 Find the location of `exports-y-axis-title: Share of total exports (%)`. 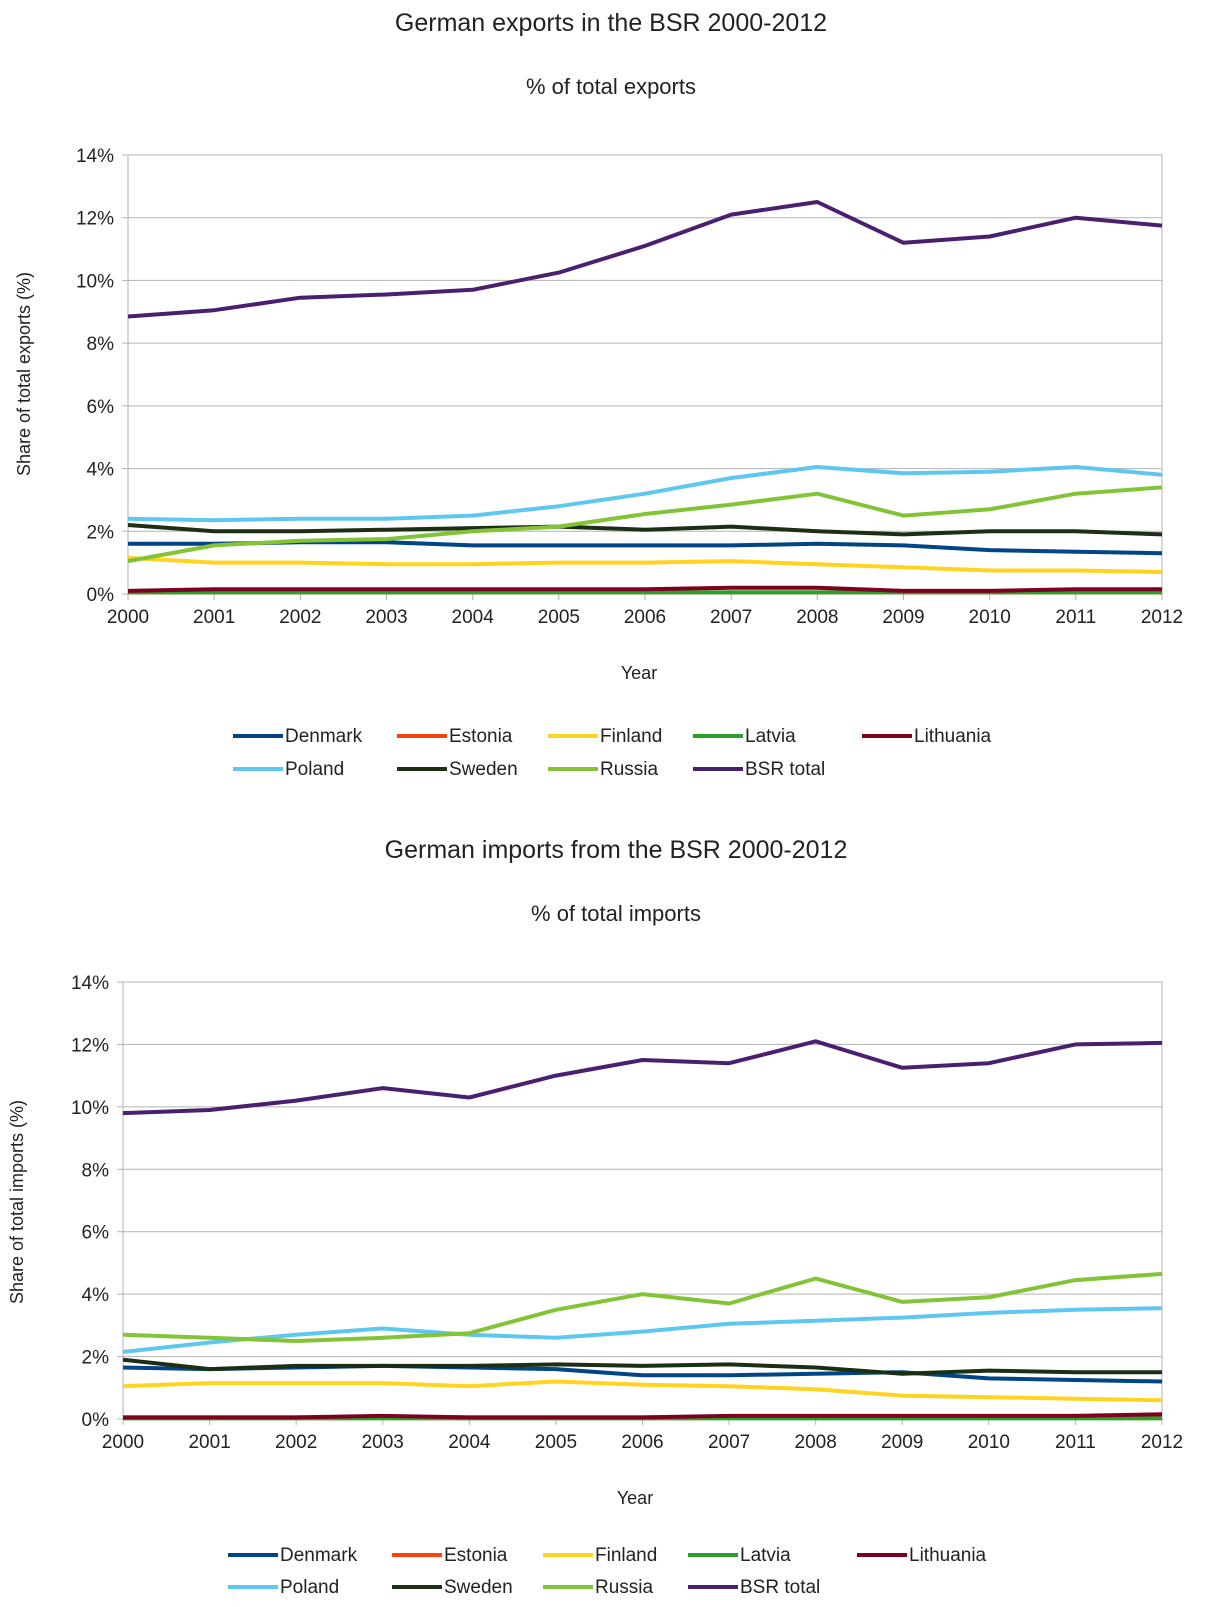

exports-y-axis-title: Share of total exports (%) is located at coordinates (24, 374).